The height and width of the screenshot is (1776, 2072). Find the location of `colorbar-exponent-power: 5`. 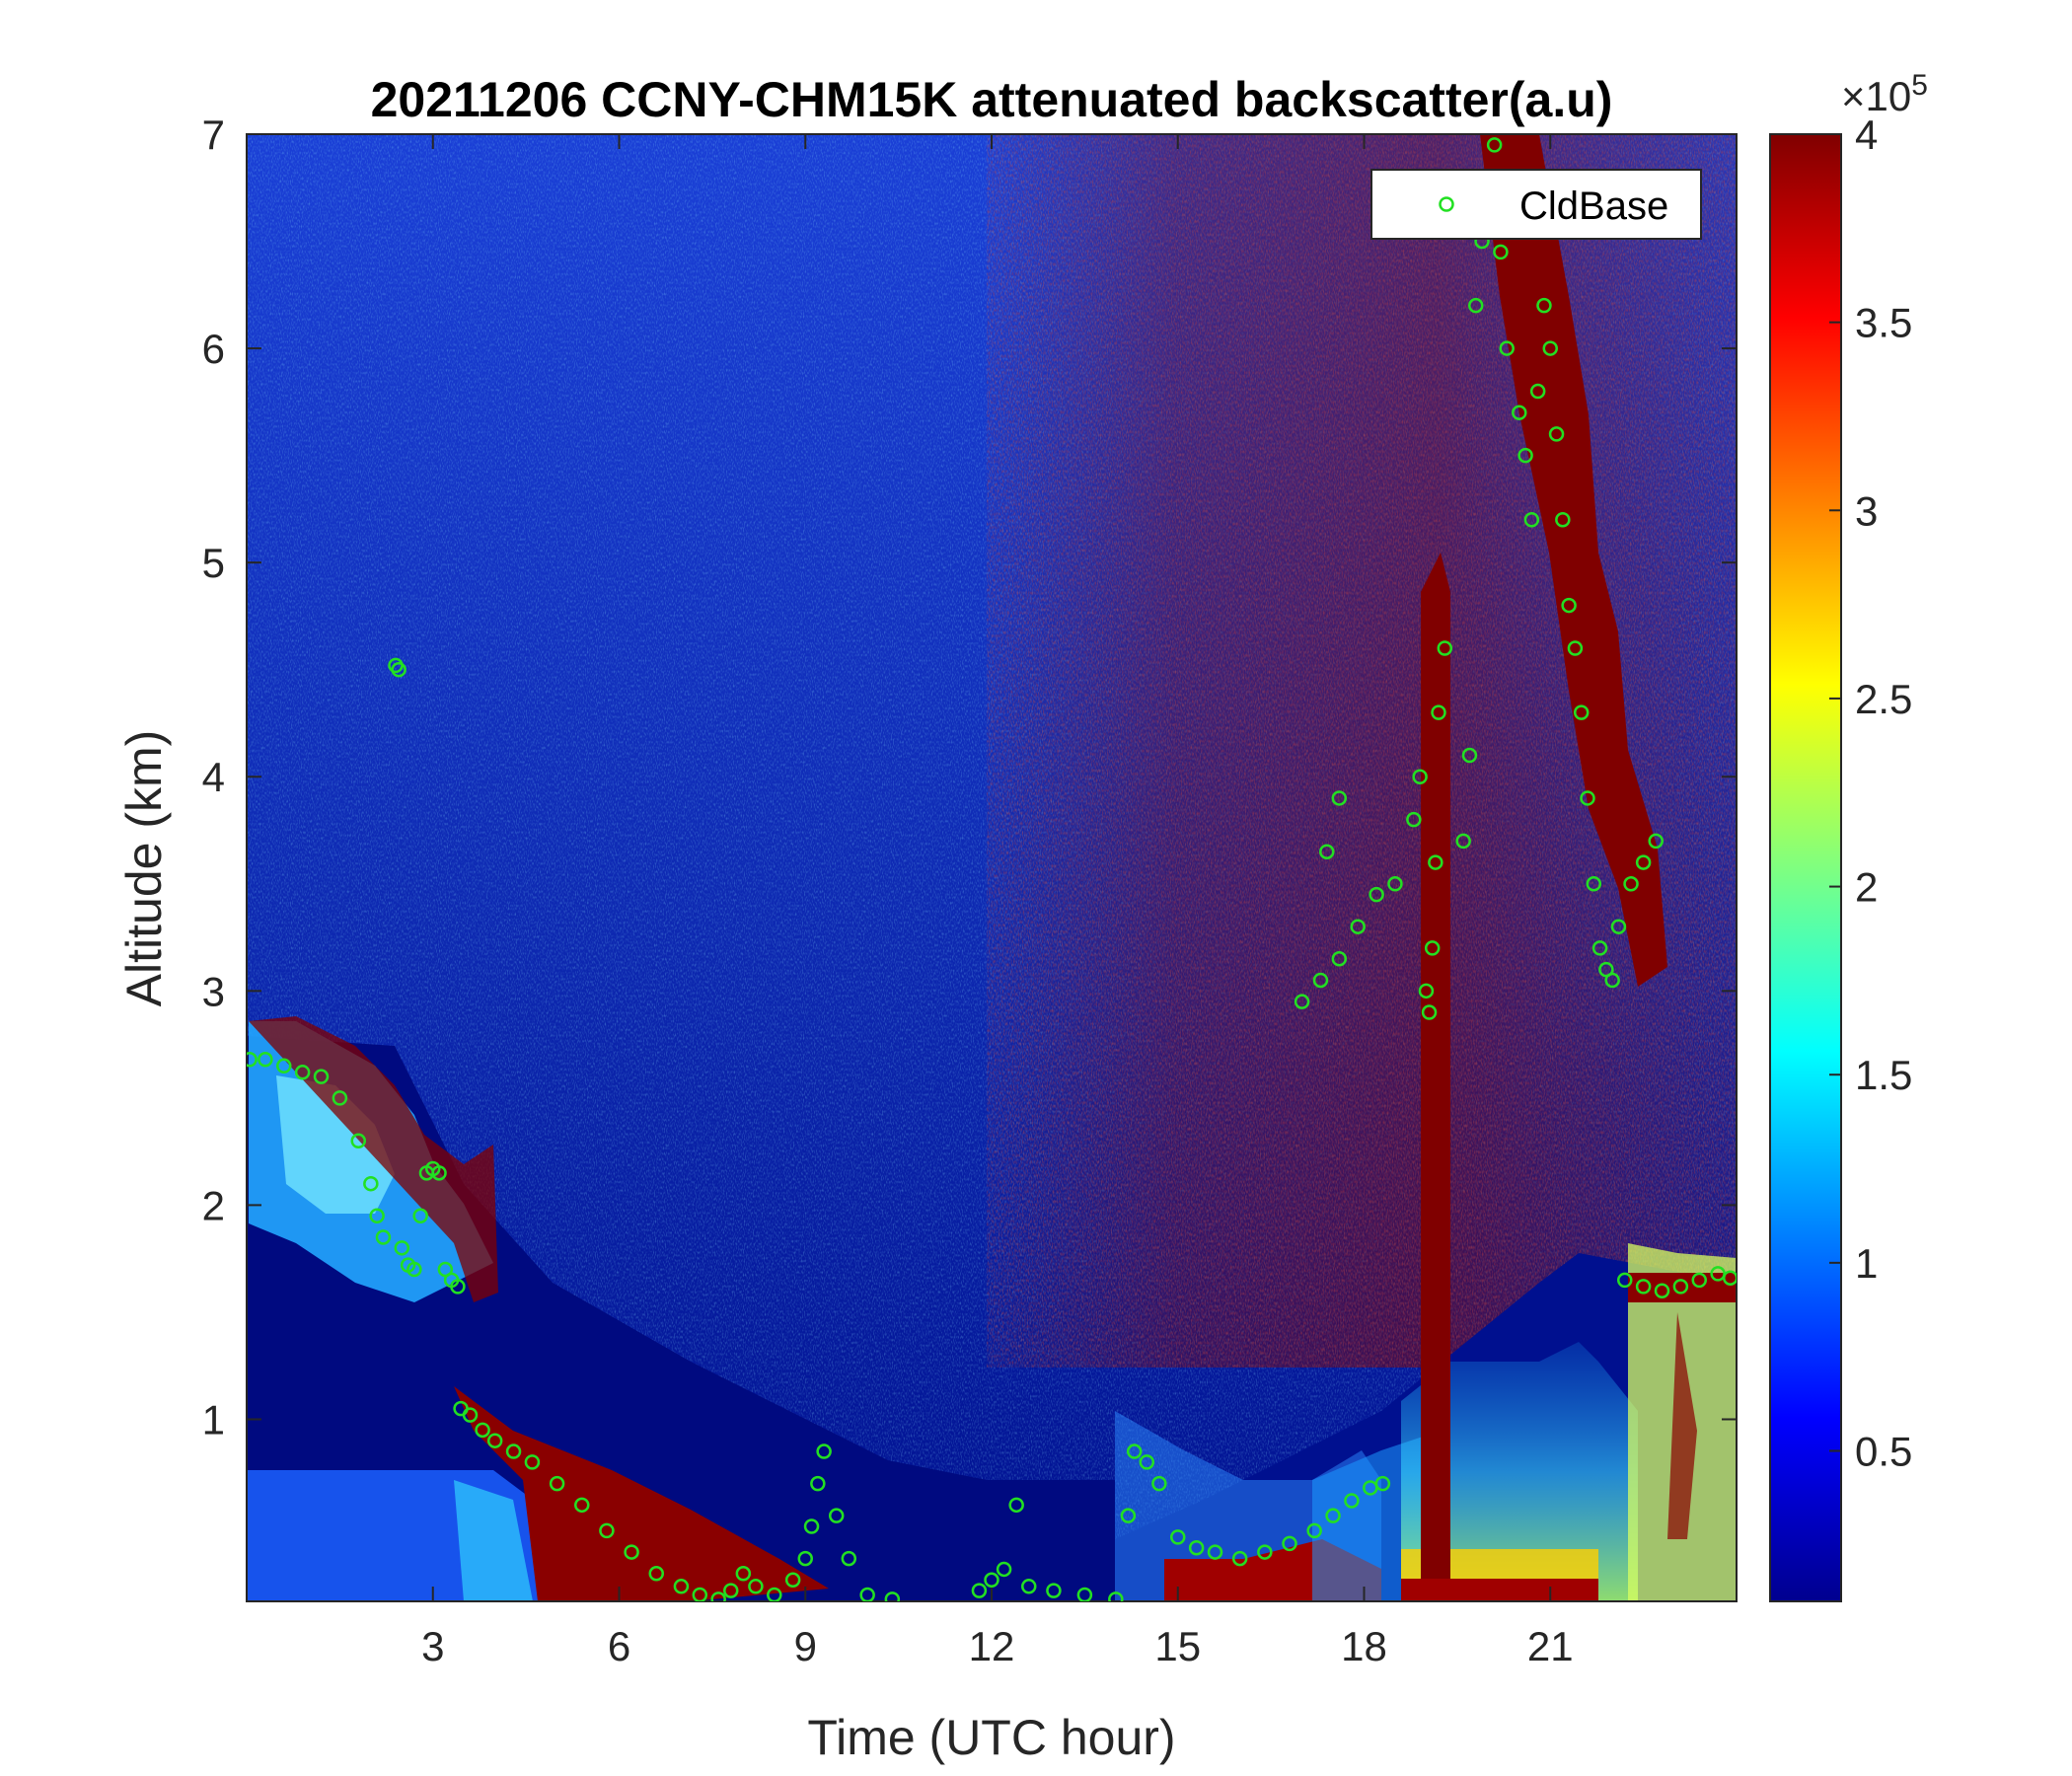

colorbar-exponent-power: 5 is located at coordinates (1920, 86).